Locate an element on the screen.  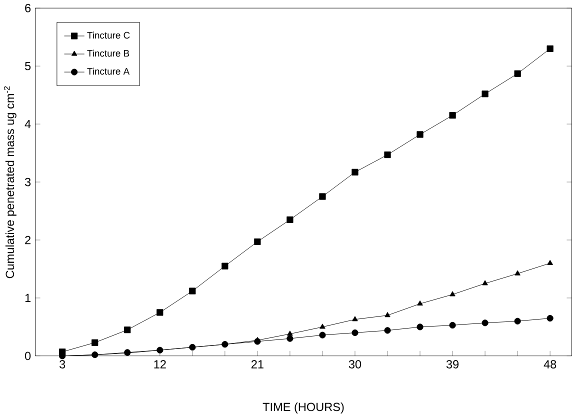
x-tick-label: 30 is located at coordinates (355, 364).